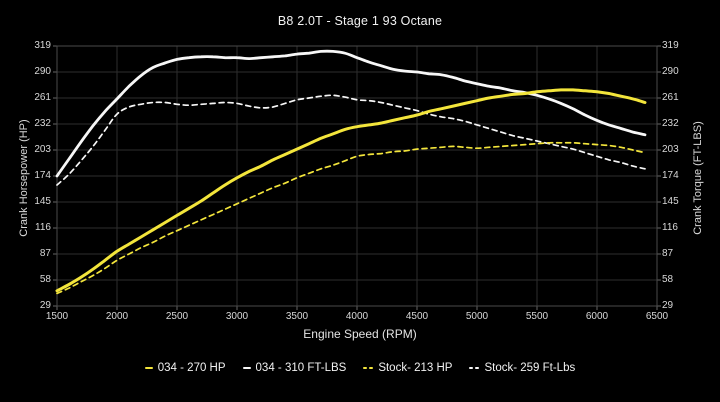 This screenshot has width=720, height=402. What do you see at coordinates (670, 45) in the screenshot?
I see `y-axis-tick-right: 319` at bounding box center [670, 45].